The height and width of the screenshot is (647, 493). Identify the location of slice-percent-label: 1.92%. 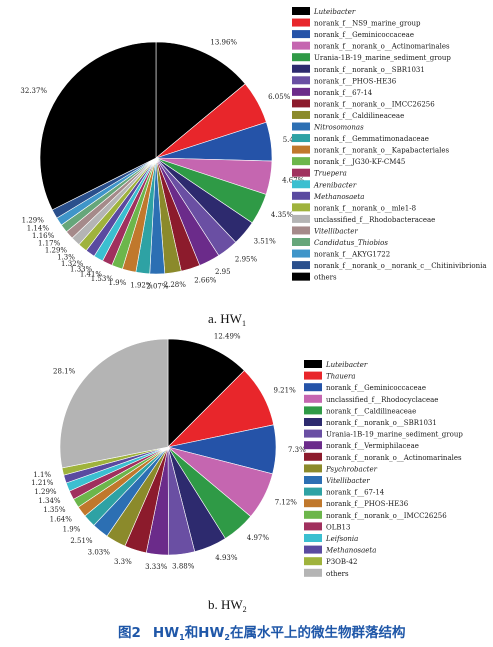
(141, 286).